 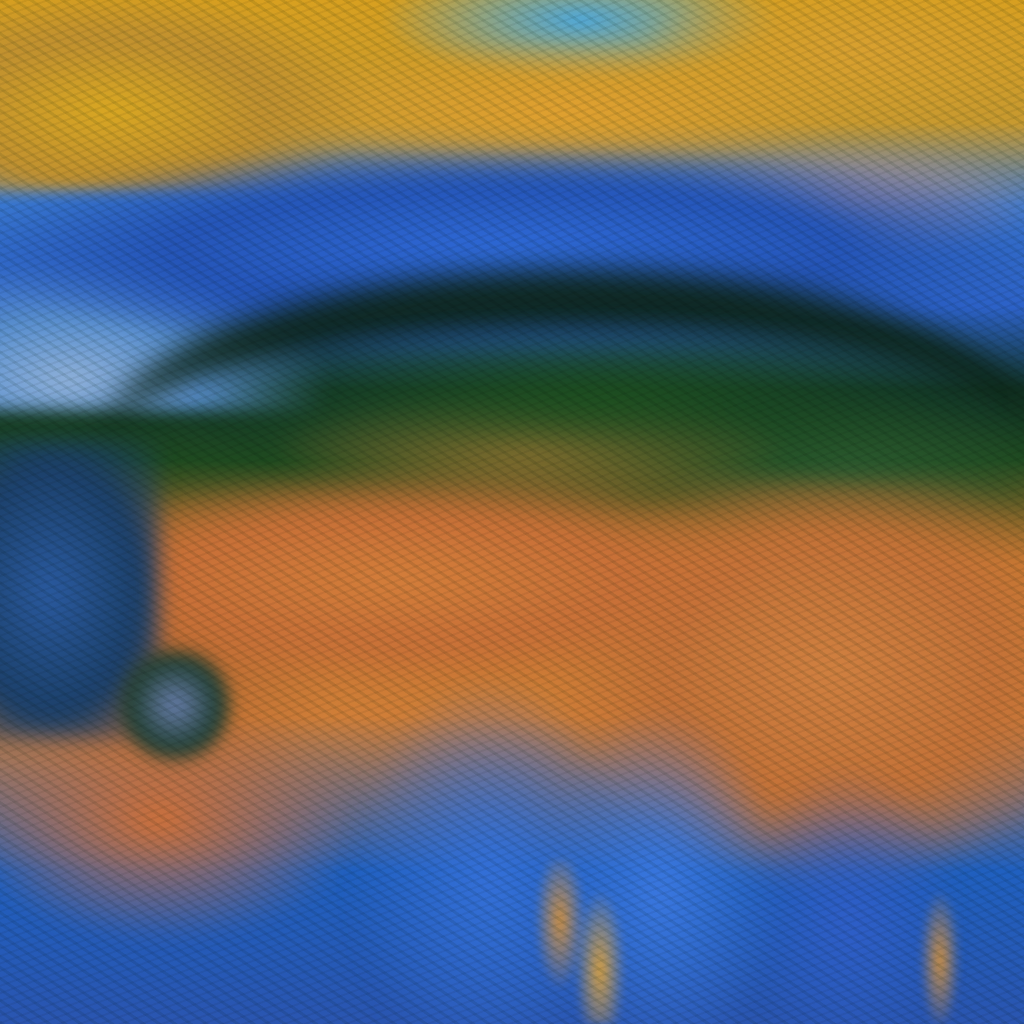 What do you see at coordinates (760, 942) in the screenshot?
I see `southern-cloud-streaks` at bounding box center [760, 942].